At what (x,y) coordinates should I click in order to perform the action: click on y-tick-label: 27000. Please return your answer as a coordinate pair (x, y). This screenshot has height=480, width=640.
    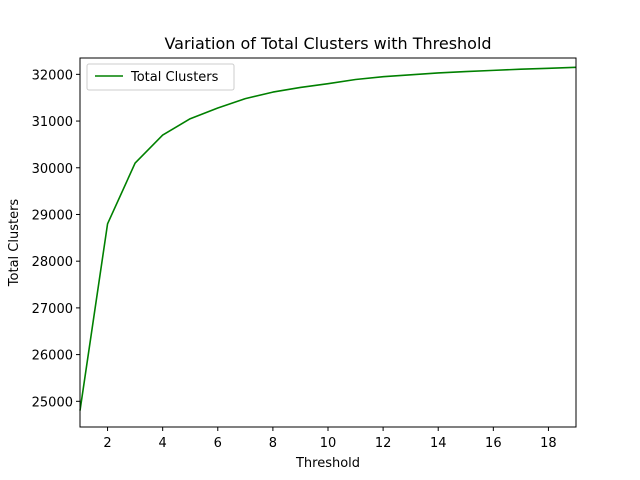
    Looking at the image, I should click on (52, 309).